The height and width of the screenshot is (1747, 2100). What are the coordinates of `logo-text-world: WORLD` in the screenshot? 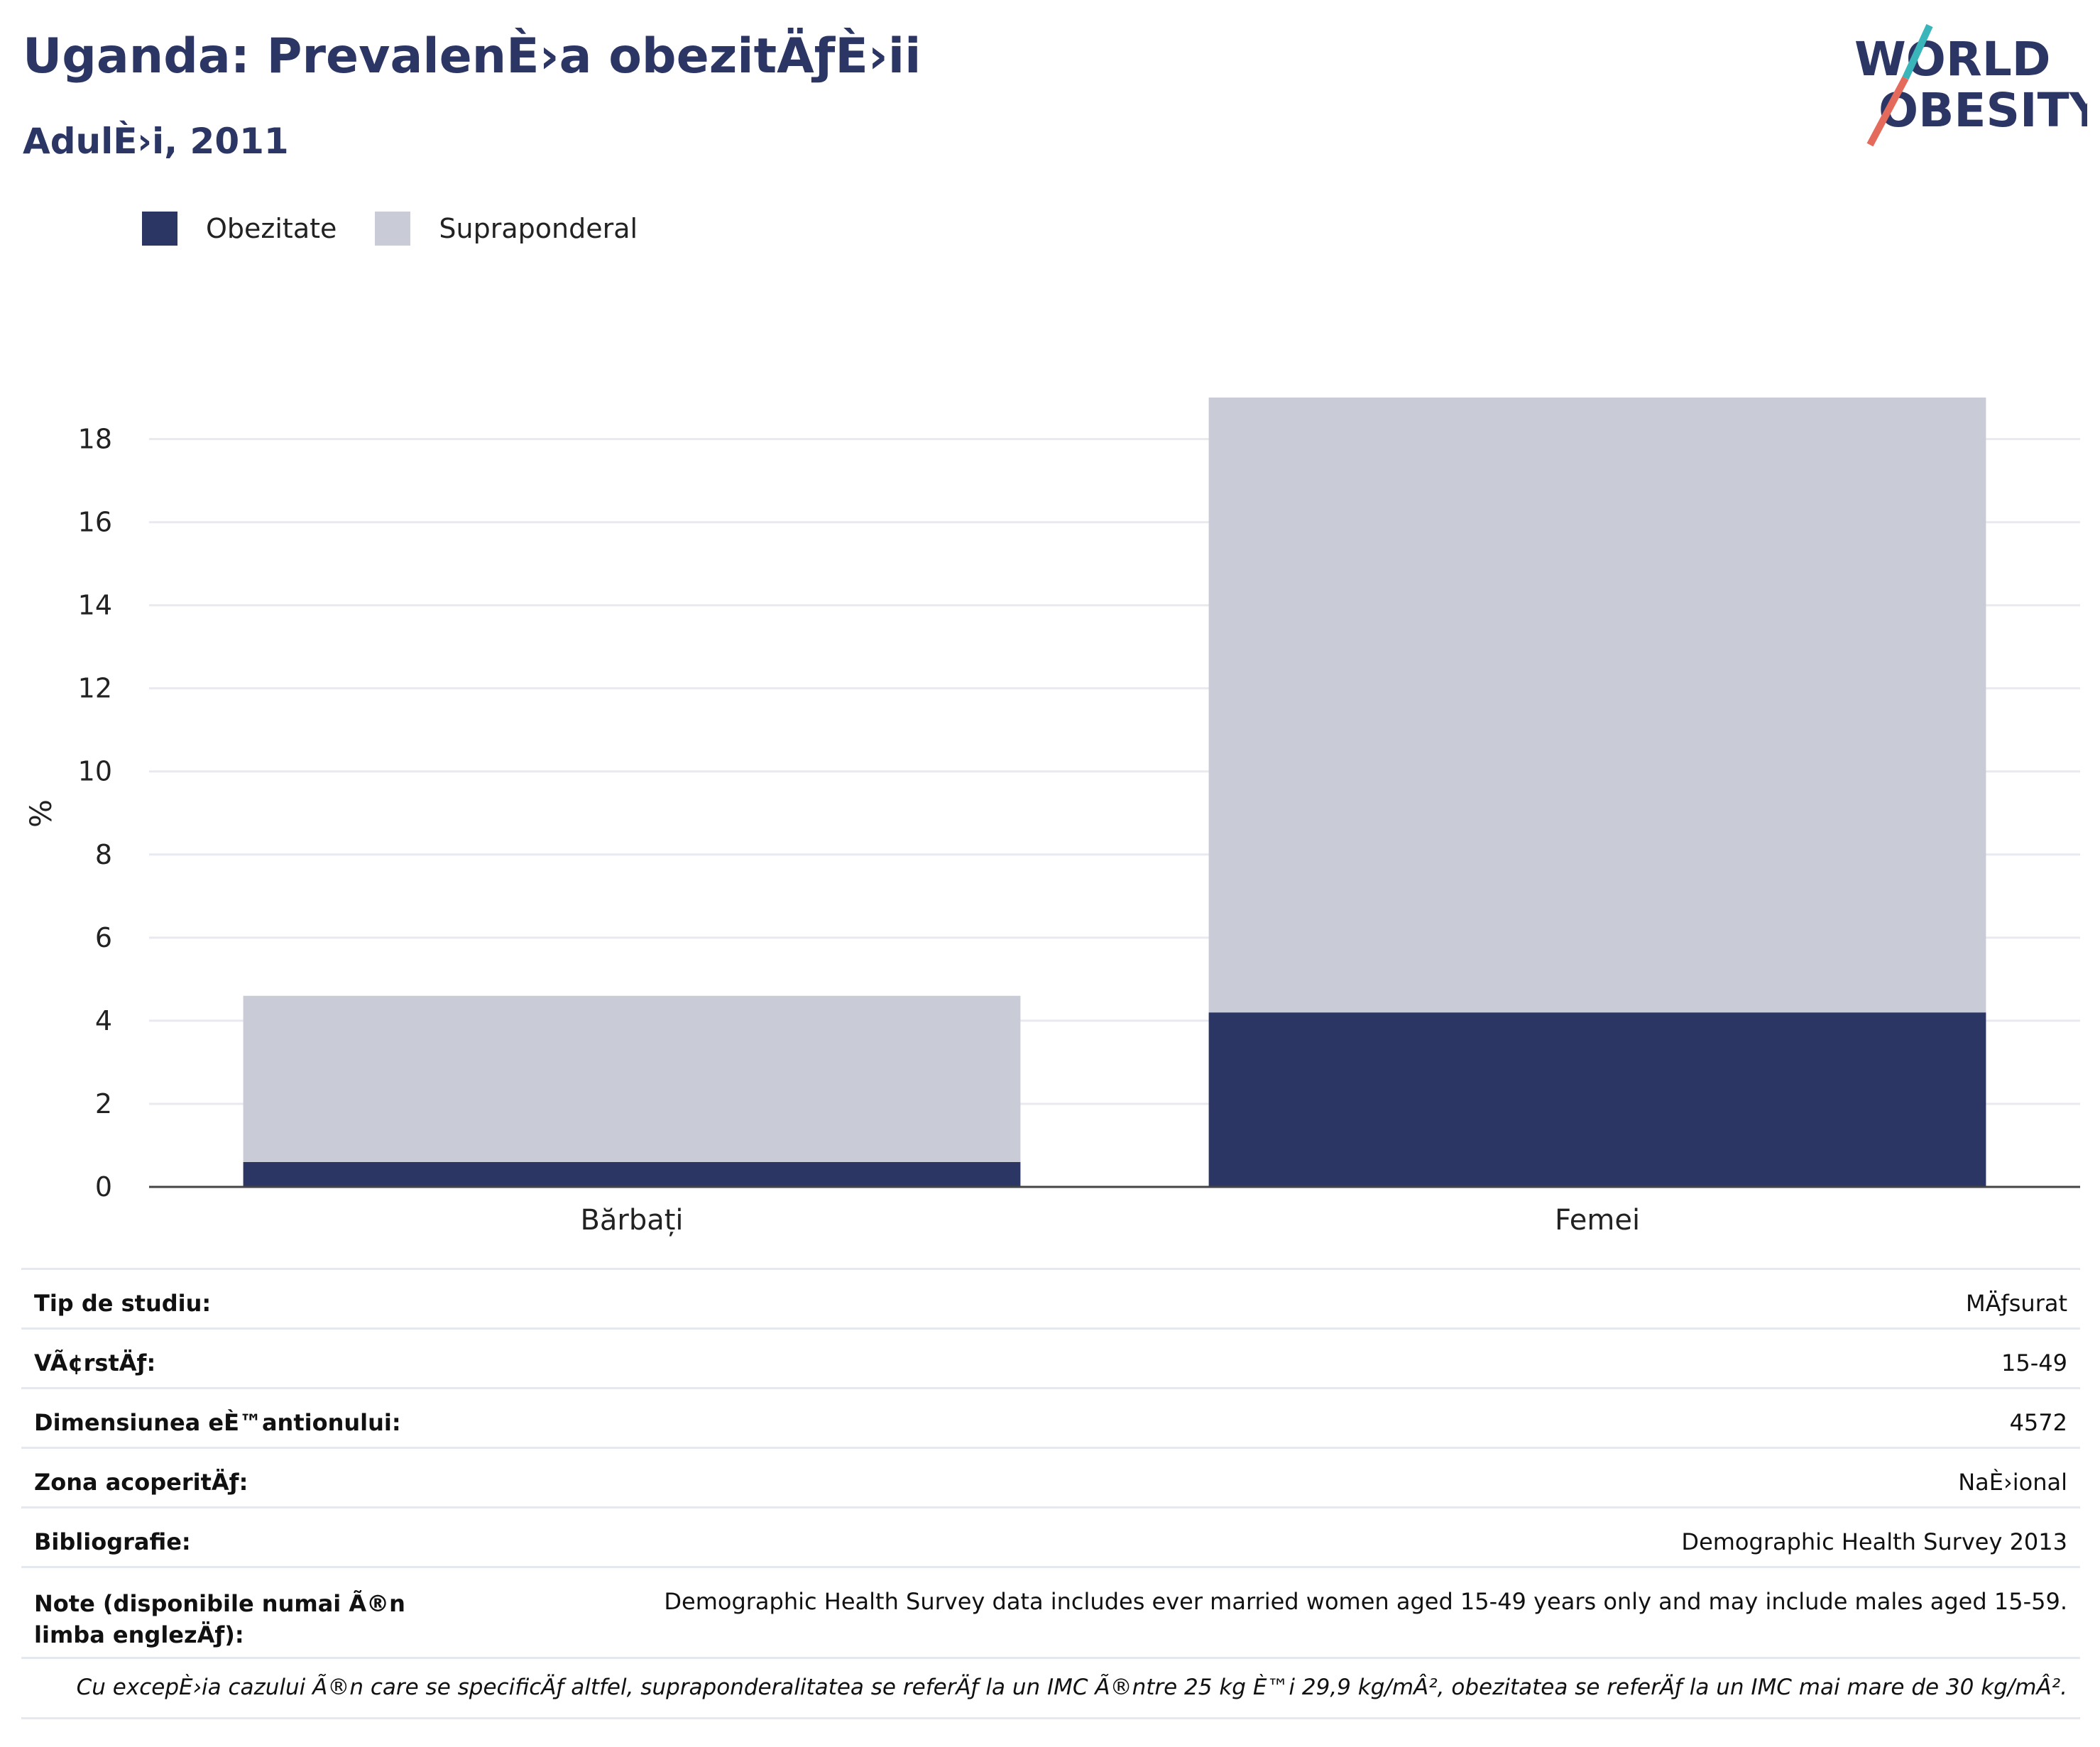 It's located at (1952, 59).